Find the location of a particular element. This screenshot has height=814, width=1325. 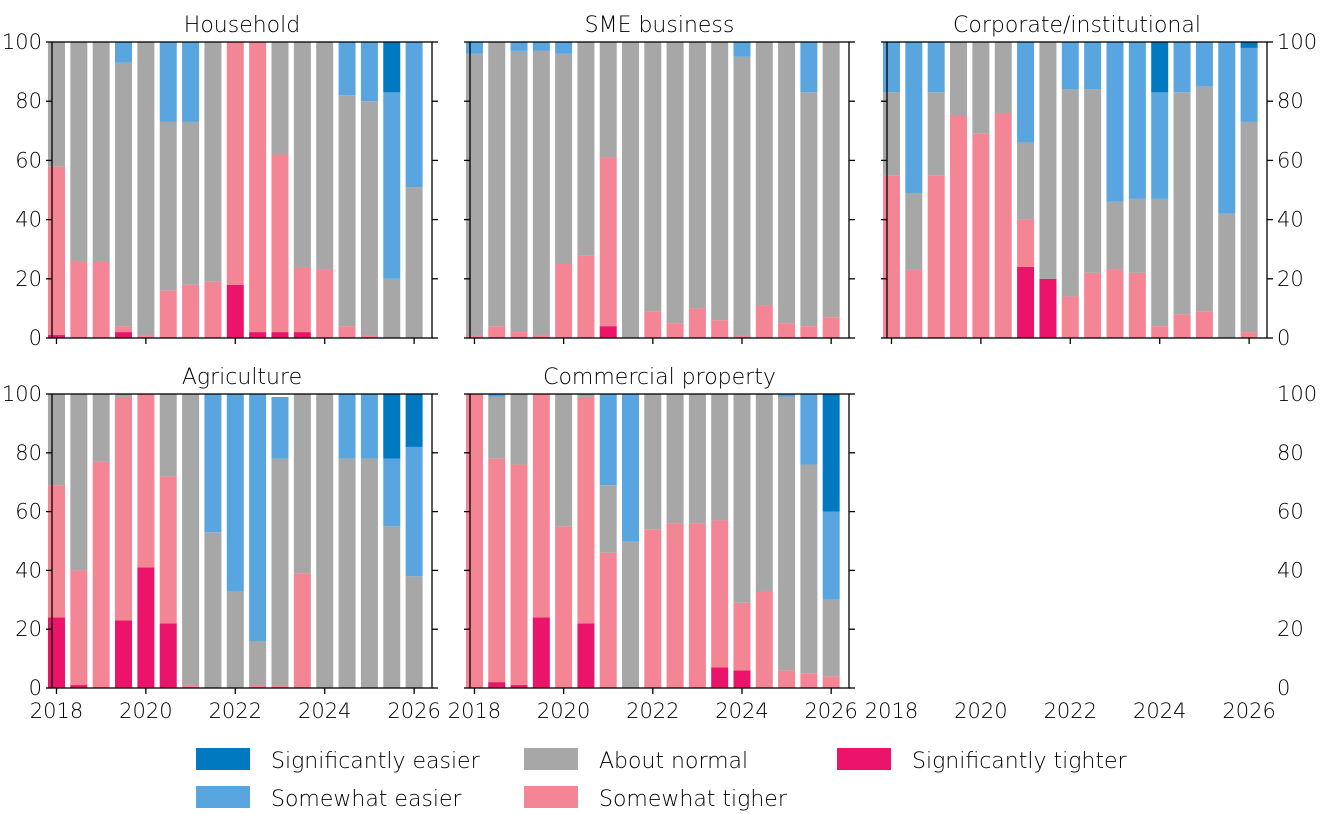

legend-label: Significantly easier is located at coordinates (376, 761).